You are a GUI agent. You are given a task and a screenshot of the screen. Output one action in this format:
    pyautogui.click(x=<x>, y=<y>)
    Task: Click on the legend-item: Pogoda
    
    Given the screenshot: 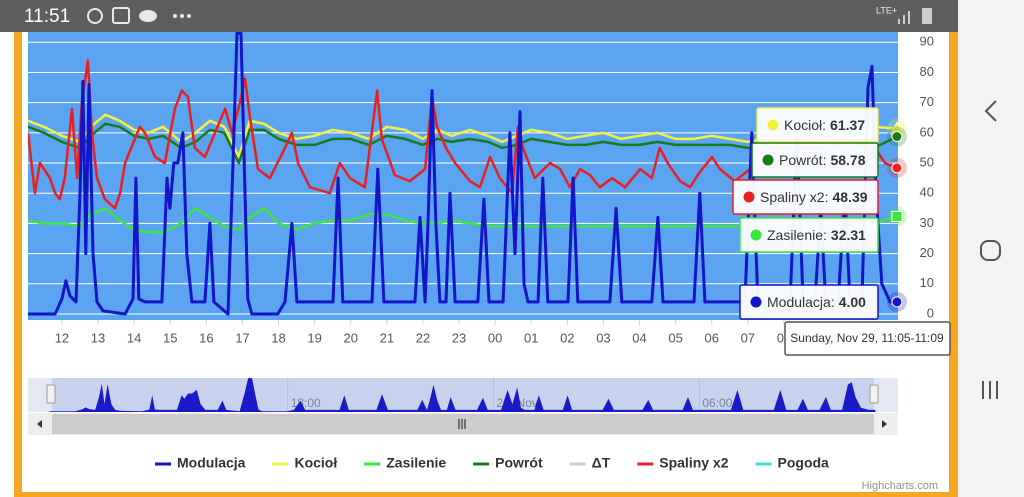 What is the action you would take?
    pyautogui.click(x=804, y=463)
    